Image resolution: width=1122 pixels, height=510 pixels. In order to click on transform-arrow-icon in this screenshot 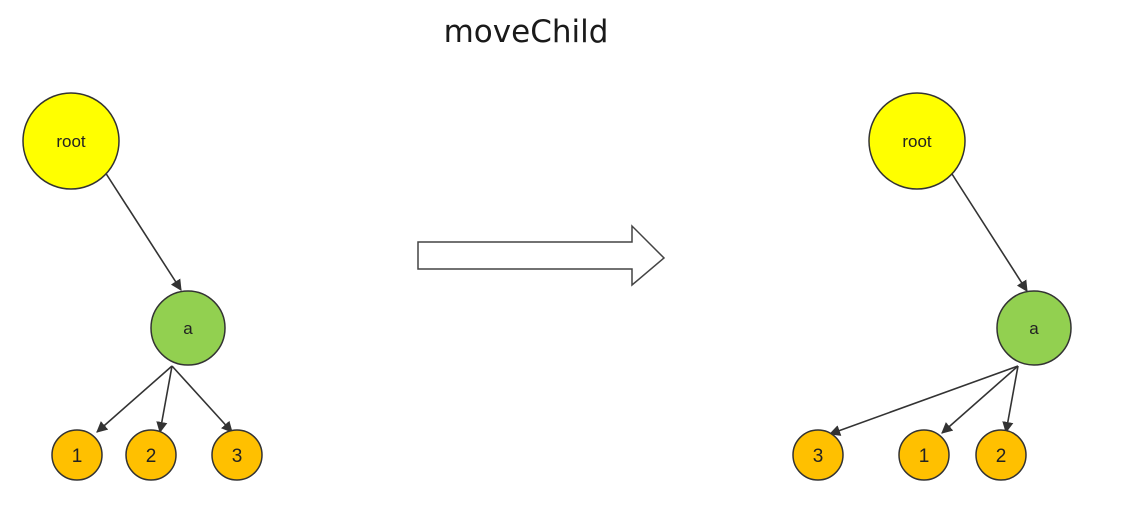, I will do `click(541, 255)`.